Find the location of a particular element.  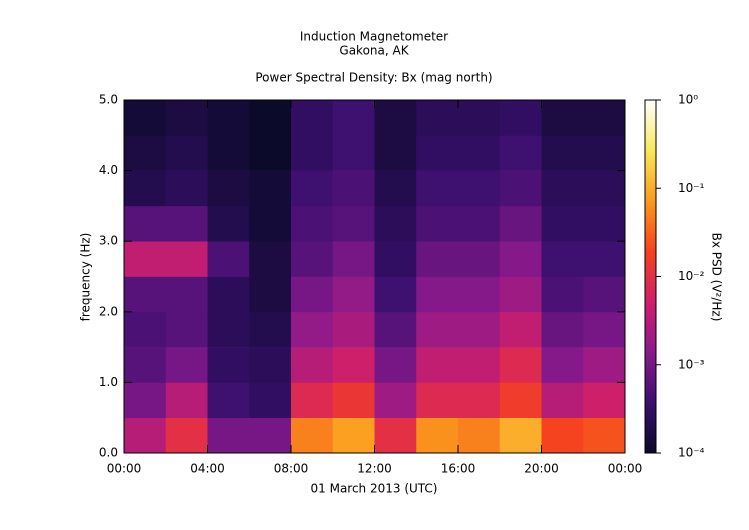

x-tick-label: 20:00 is located at coordinates (541, 469).